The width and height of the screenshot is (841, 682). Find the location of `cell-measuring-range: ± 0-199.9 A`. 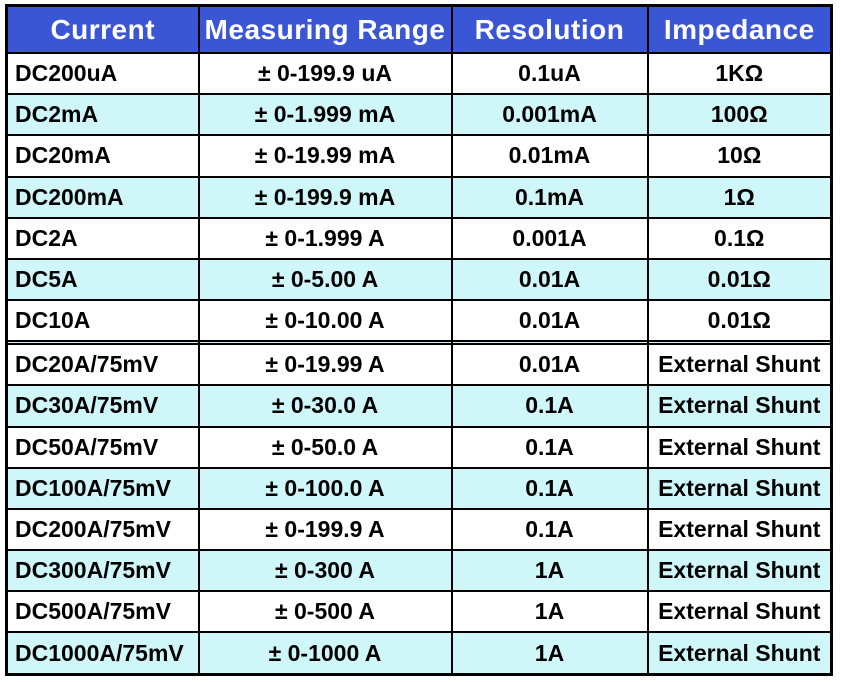

cell-measuring-range: ± 0-199.9 A is located at coordinates (325, 529).